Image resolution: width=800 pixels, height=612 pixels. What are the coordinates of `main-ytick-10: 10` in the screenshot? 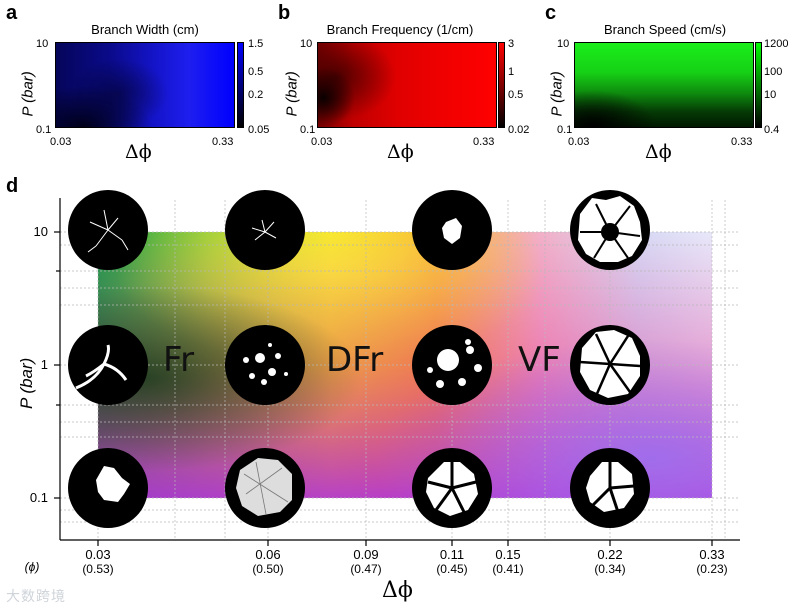 It's located at (40, 231).